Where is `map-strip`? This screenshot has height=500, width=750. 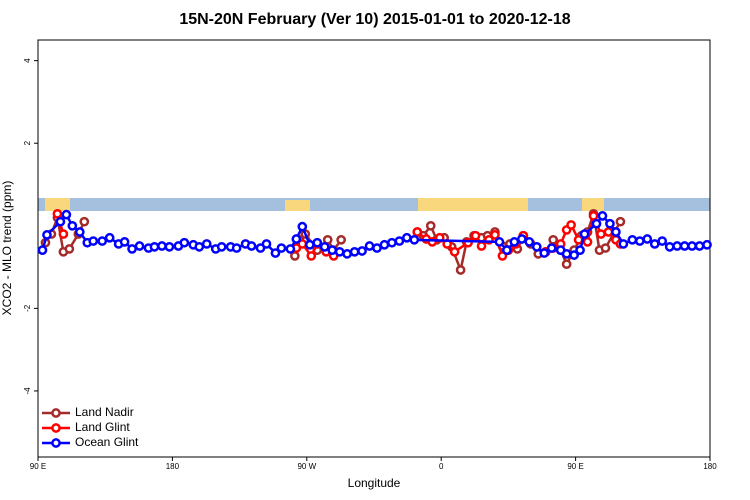 map-strip is located at coordinates (374, 204).